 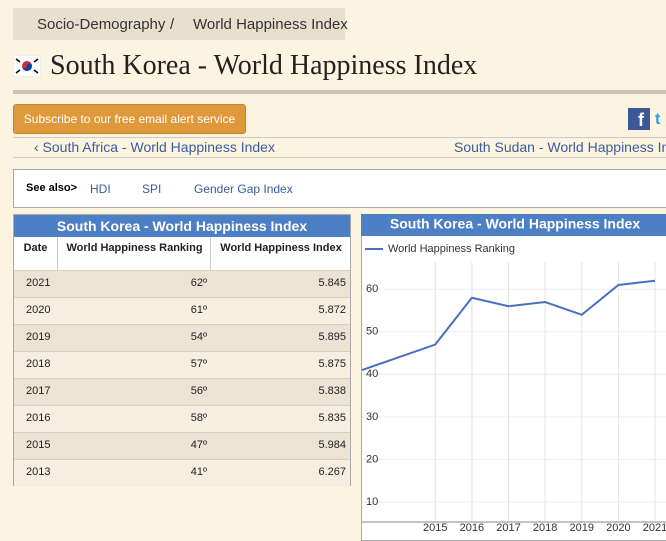 What do you see at coordinates (182, 226) in the screenshot?
I see `table-title: South Korea - World Happiness Index` at bounding box center [182, 226].